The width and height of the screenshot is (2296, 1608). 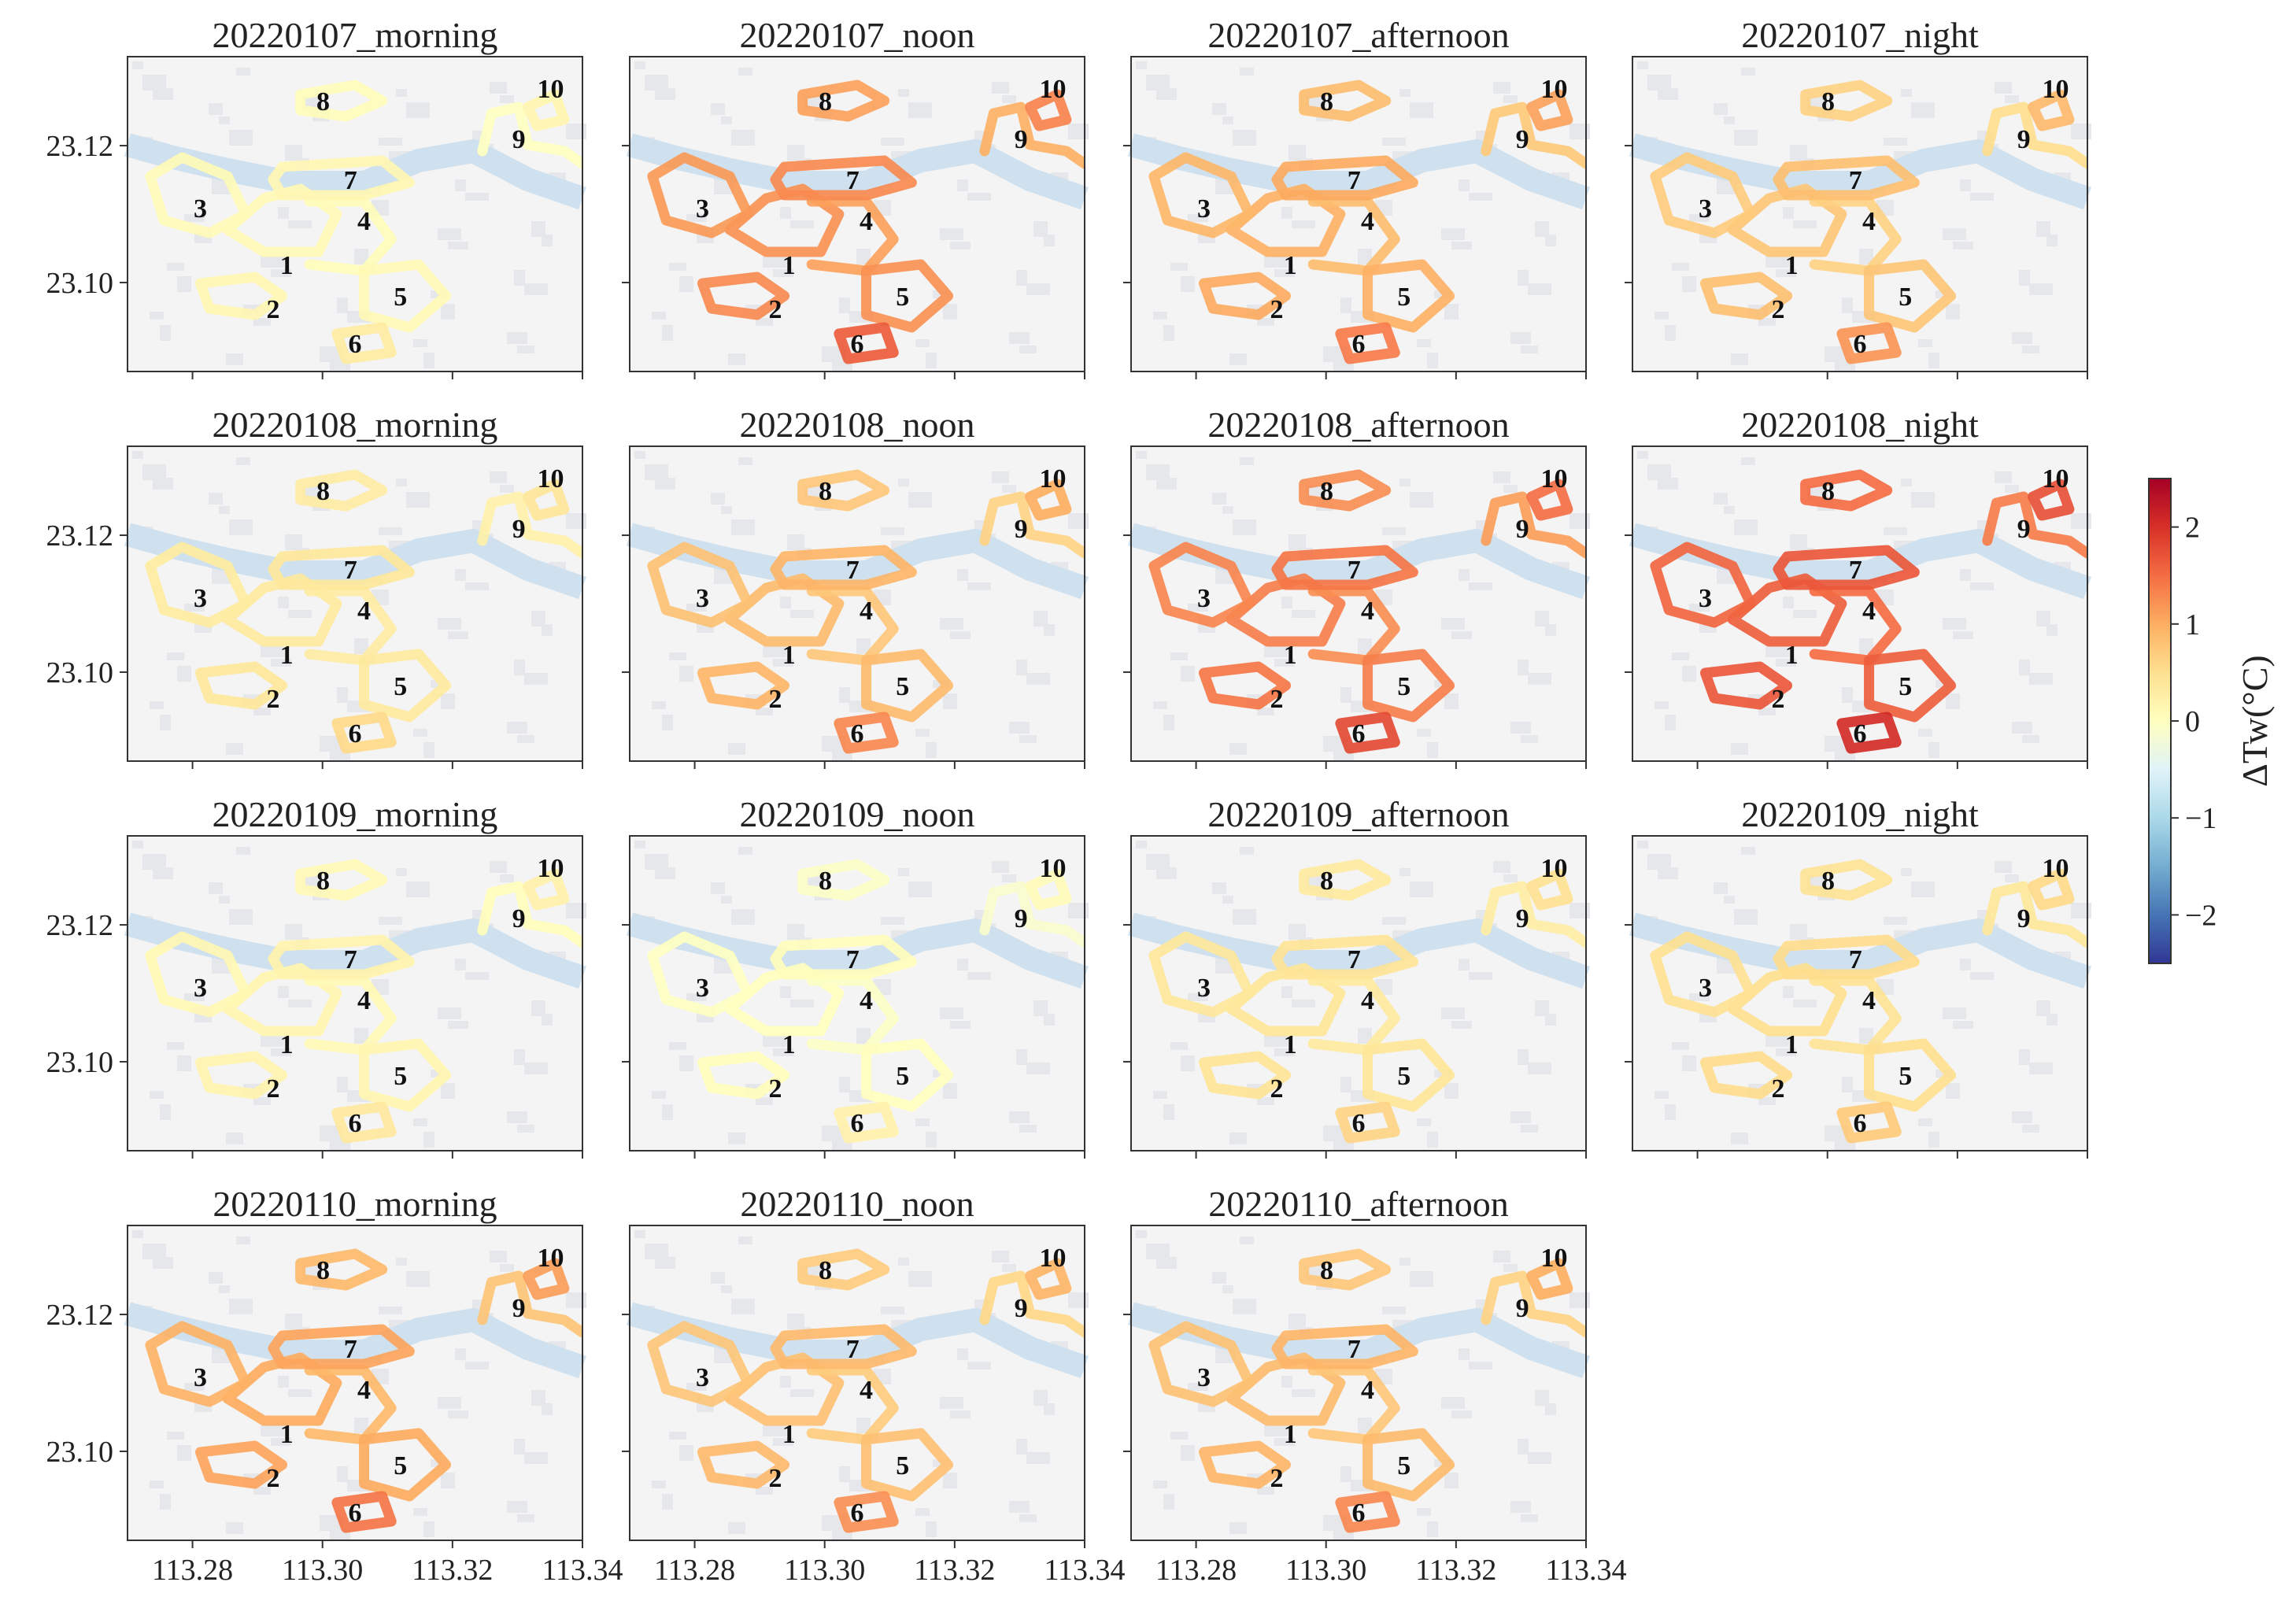 I want to click on route-label: 9, so click(x=1522, y=529).